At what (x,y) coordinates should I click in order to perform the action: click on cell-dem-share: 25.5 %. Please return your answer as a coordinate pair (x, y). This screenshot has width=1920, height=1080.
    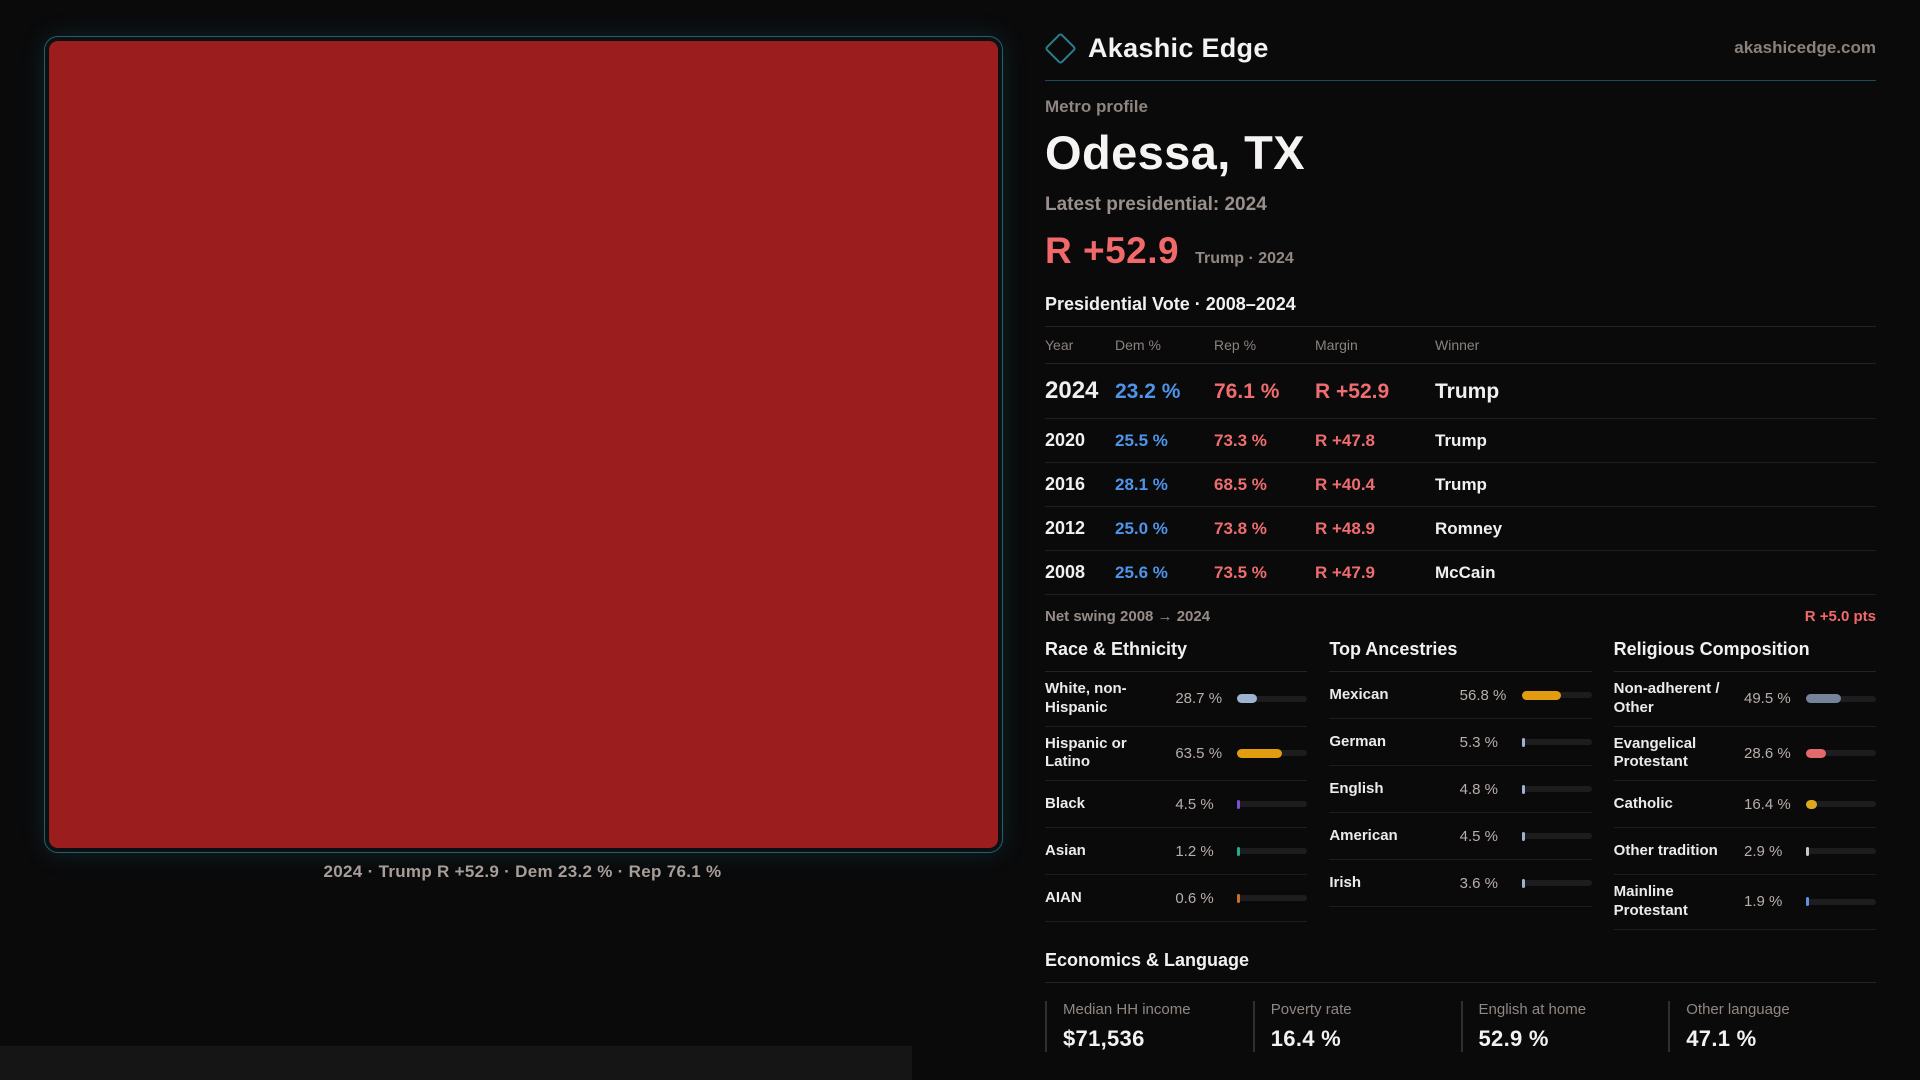
    Looking at the image, I should click on (1141, 440).